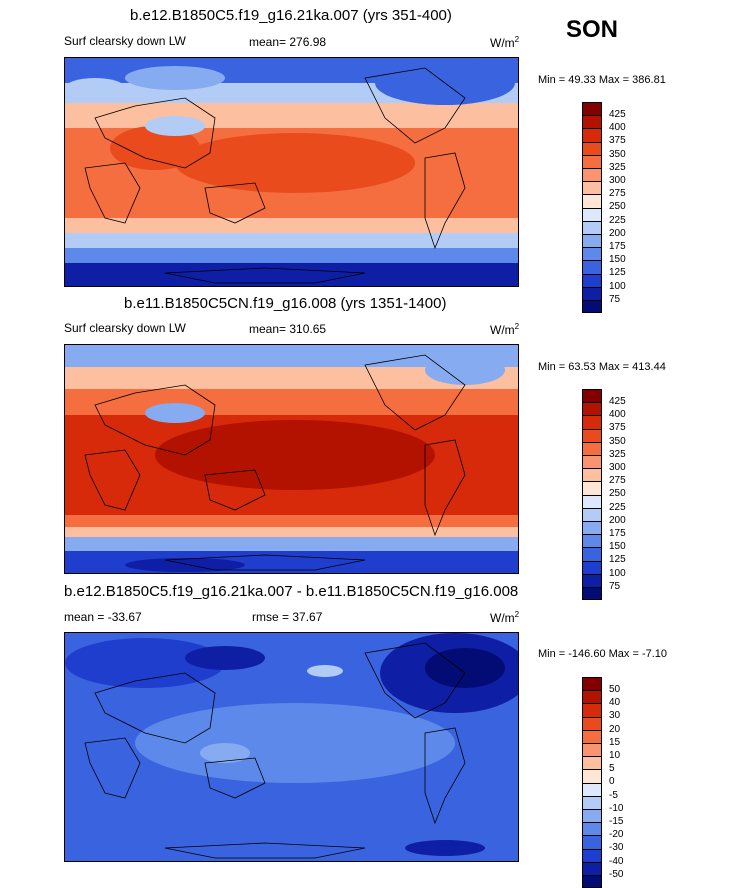 Image resolution: width=733 pixels, height=888 pixels. What do you see at coordinates (615, 586) in the screenshot?
I see `panel2-colorbar-label: 75` at bounding box center [615, 586].